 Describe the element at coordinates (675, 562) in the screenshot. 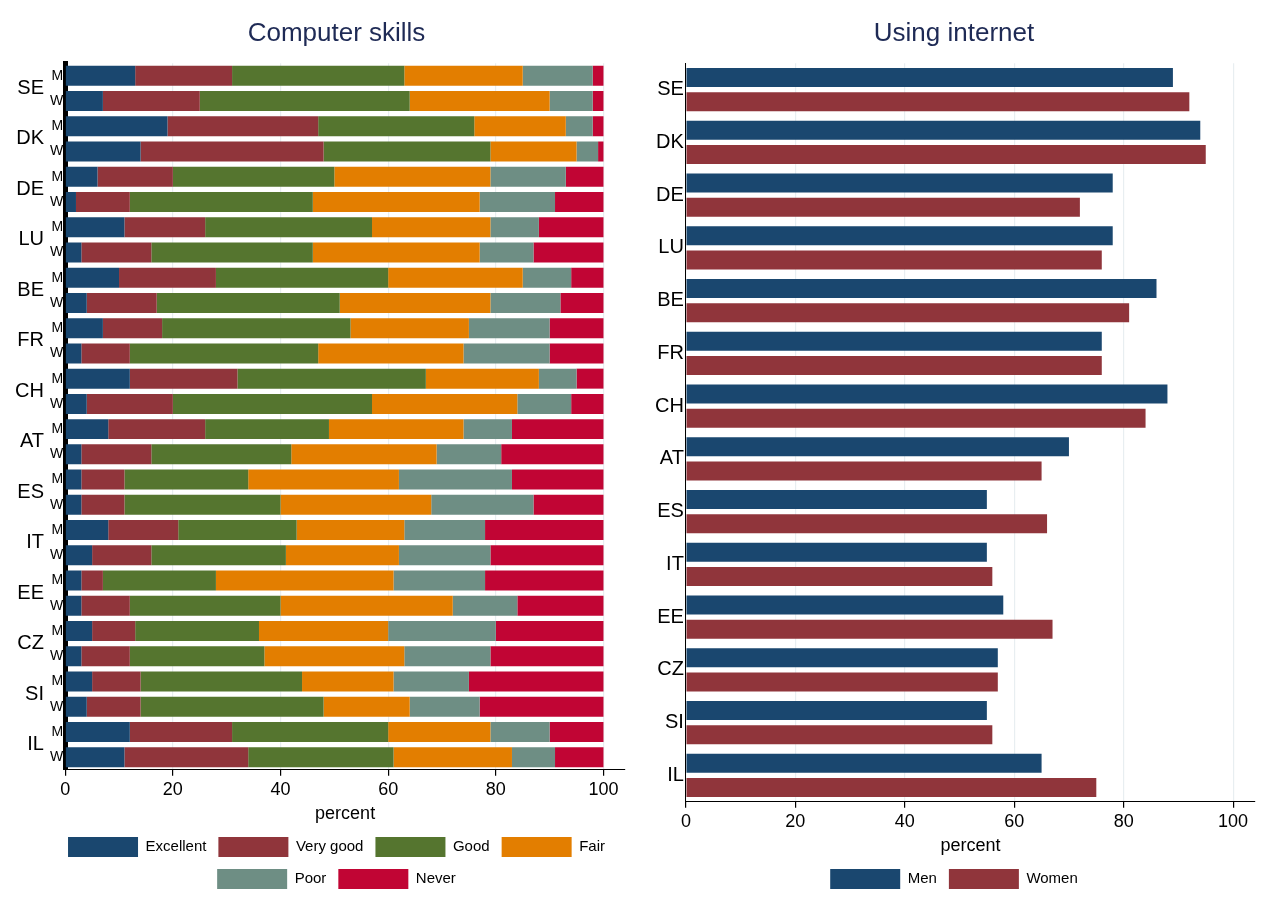

I see `y-tick-label: IT` at that location.